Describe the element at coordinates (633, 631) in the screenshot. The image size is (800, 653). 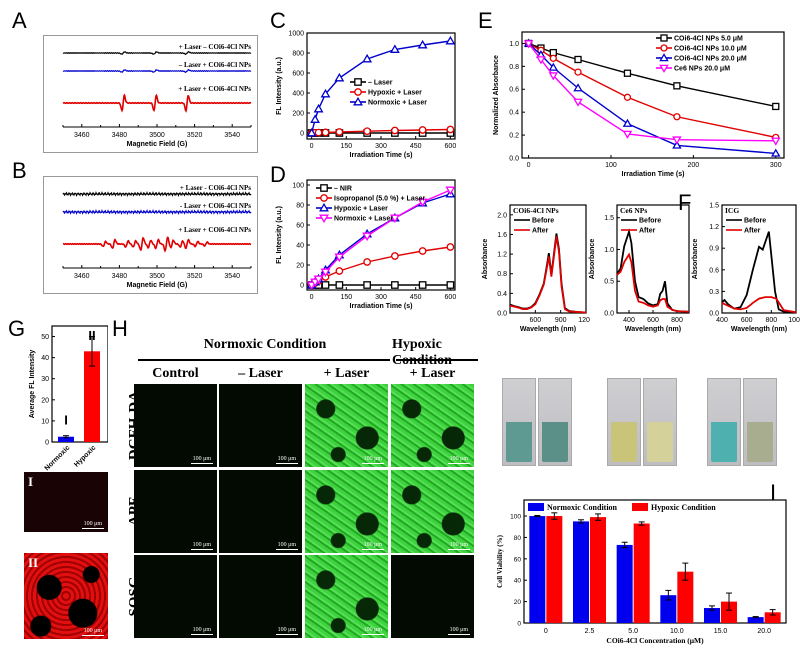
I see `x-tick-label: 5.0` at that location.